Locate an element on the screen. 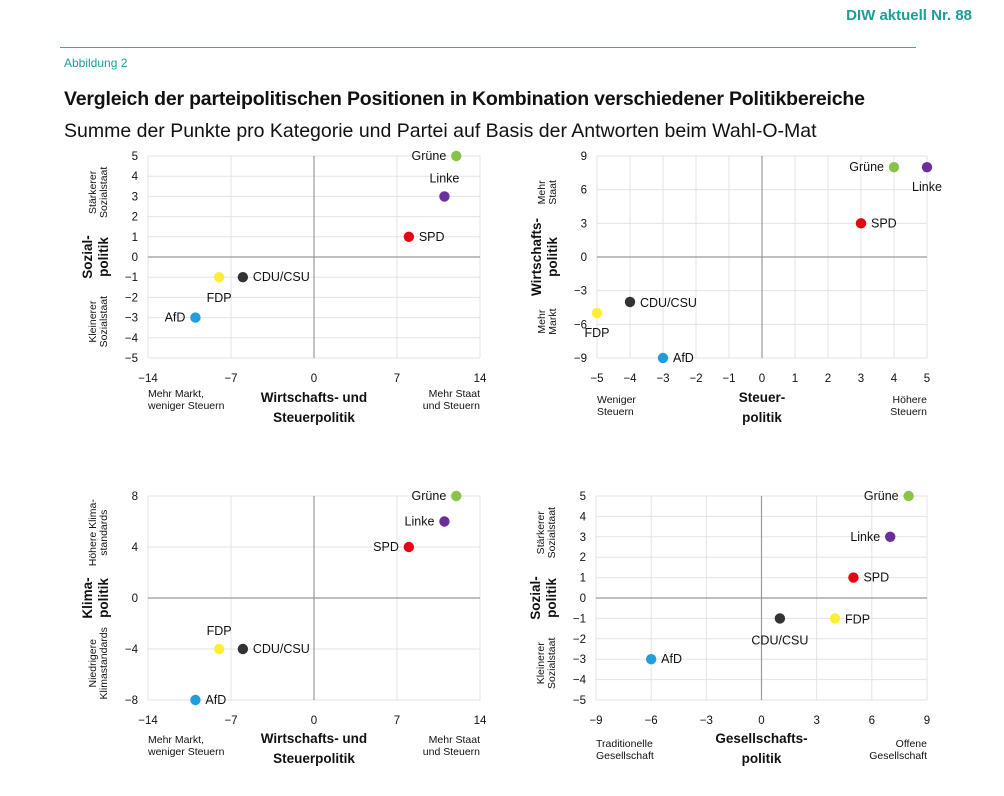  x-axis-left-note: Weniger Steuern is located at coordinates (616, 406).